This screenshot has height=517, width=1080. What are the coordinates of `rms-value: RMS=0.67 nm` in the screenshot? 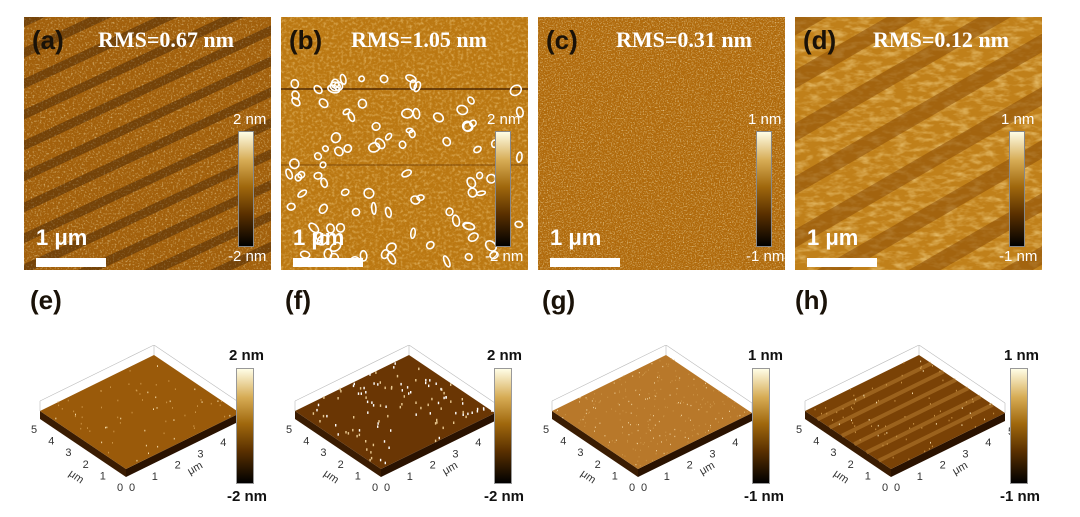 It's located at (166, 39).